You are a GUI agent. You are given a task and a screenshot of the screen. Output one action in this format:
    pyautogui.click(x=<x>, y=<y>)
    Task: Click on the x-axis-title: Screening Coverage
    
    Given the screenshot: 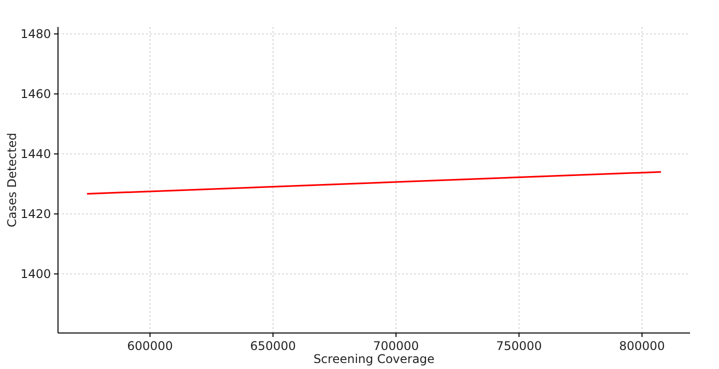 What is the action you would take?
    pyautogui.click(x=374, y=359)
    